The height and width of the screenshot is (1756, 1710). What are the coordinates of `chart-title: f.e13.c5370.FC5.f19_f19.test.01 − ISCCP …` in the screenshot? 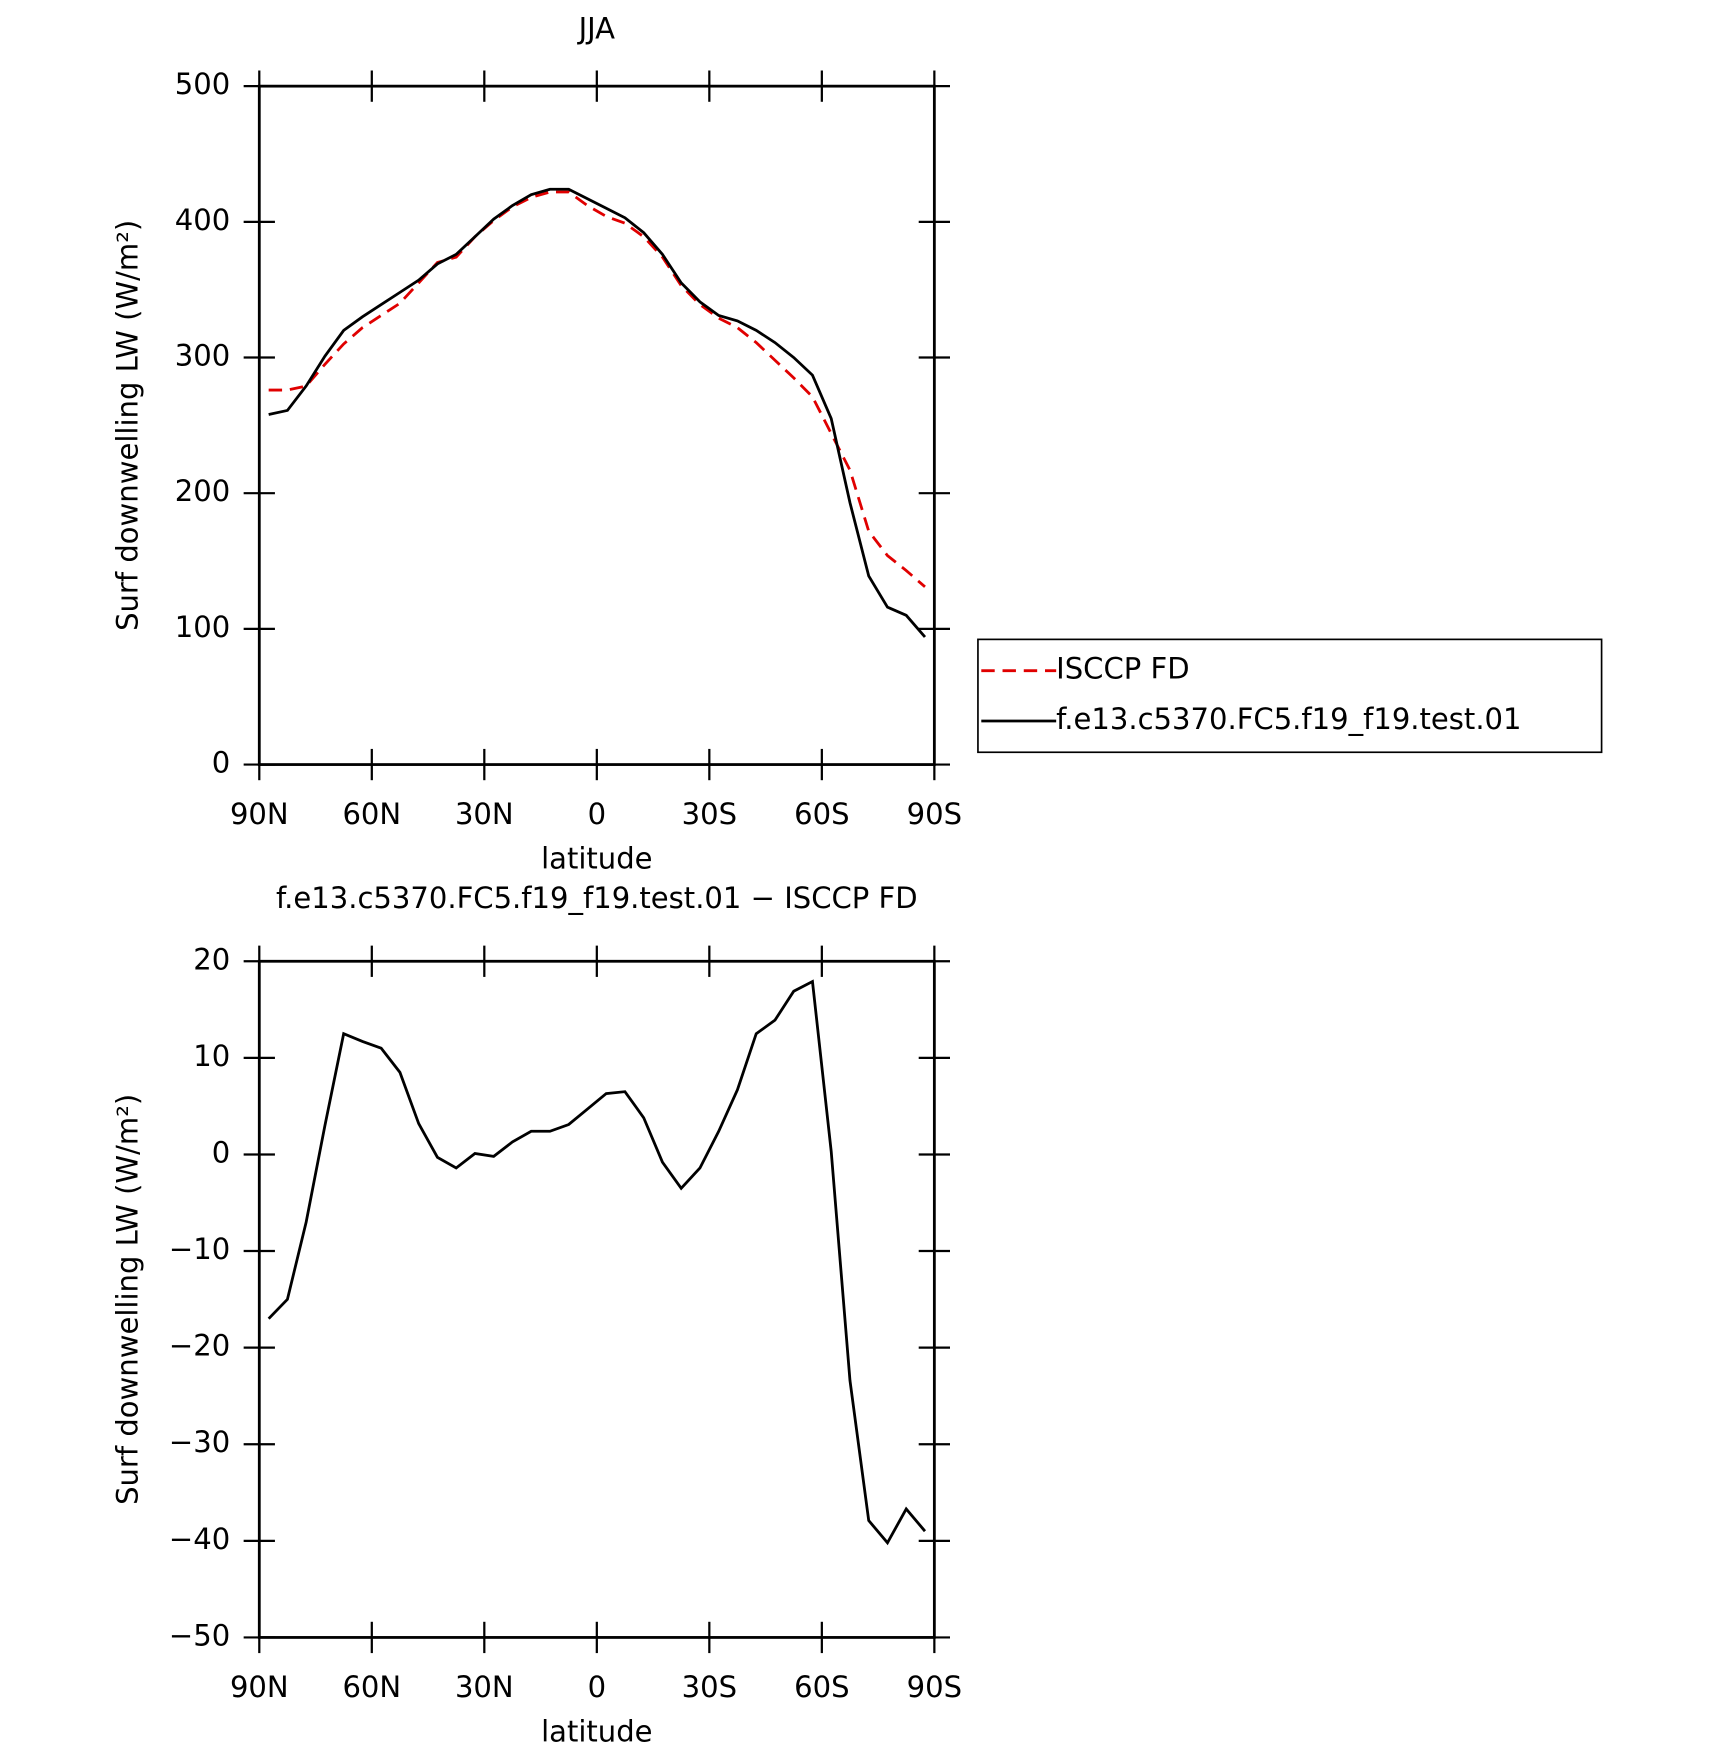 It's located at (597, 898).